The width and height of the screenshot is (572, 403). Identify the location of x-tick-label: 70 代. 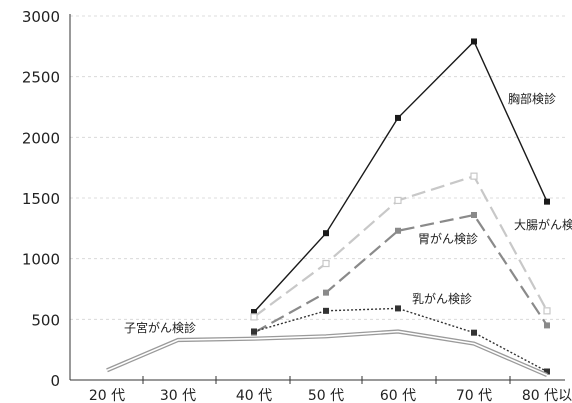
(474, 395).